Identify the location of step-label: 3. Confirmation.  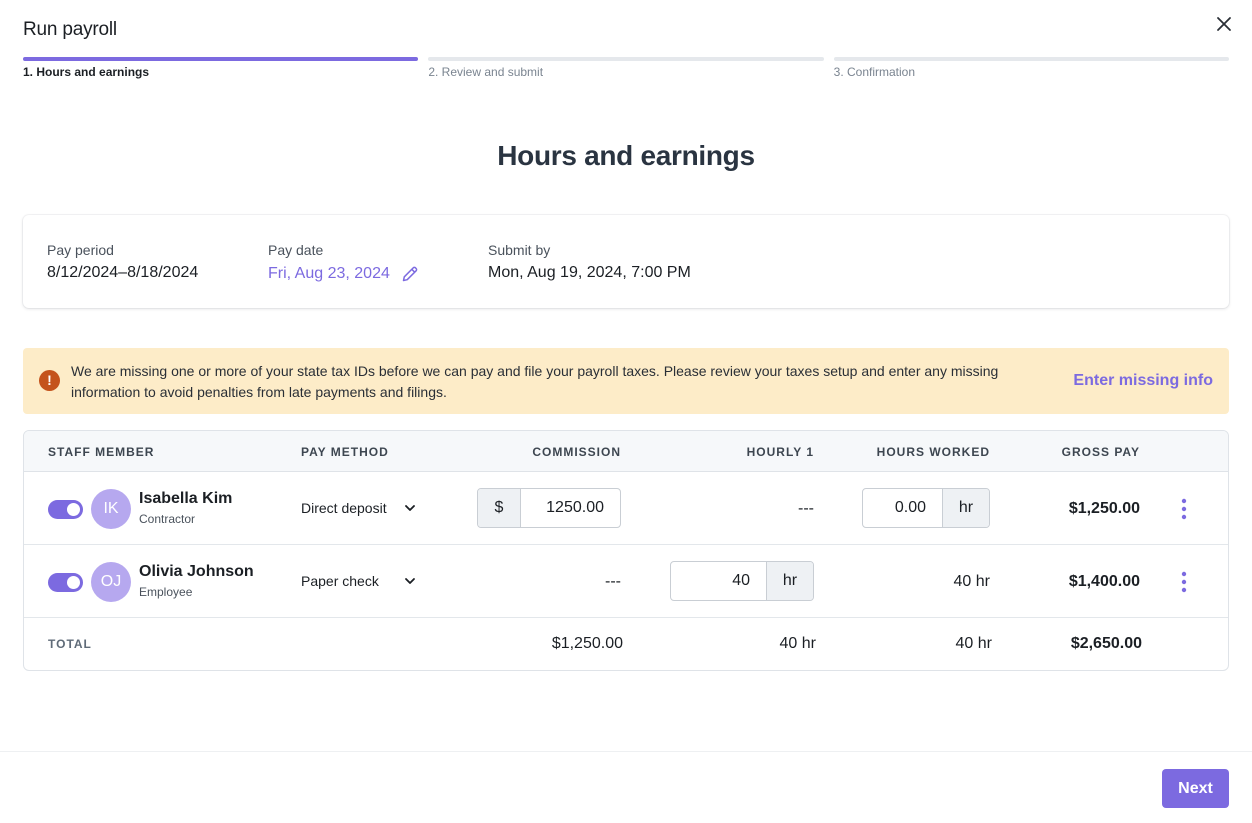
(874, 72).